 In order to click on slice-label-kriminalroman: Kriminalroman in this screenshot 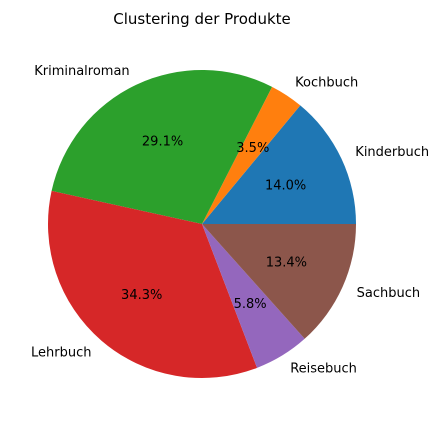, I will do `click(81, 71)`.